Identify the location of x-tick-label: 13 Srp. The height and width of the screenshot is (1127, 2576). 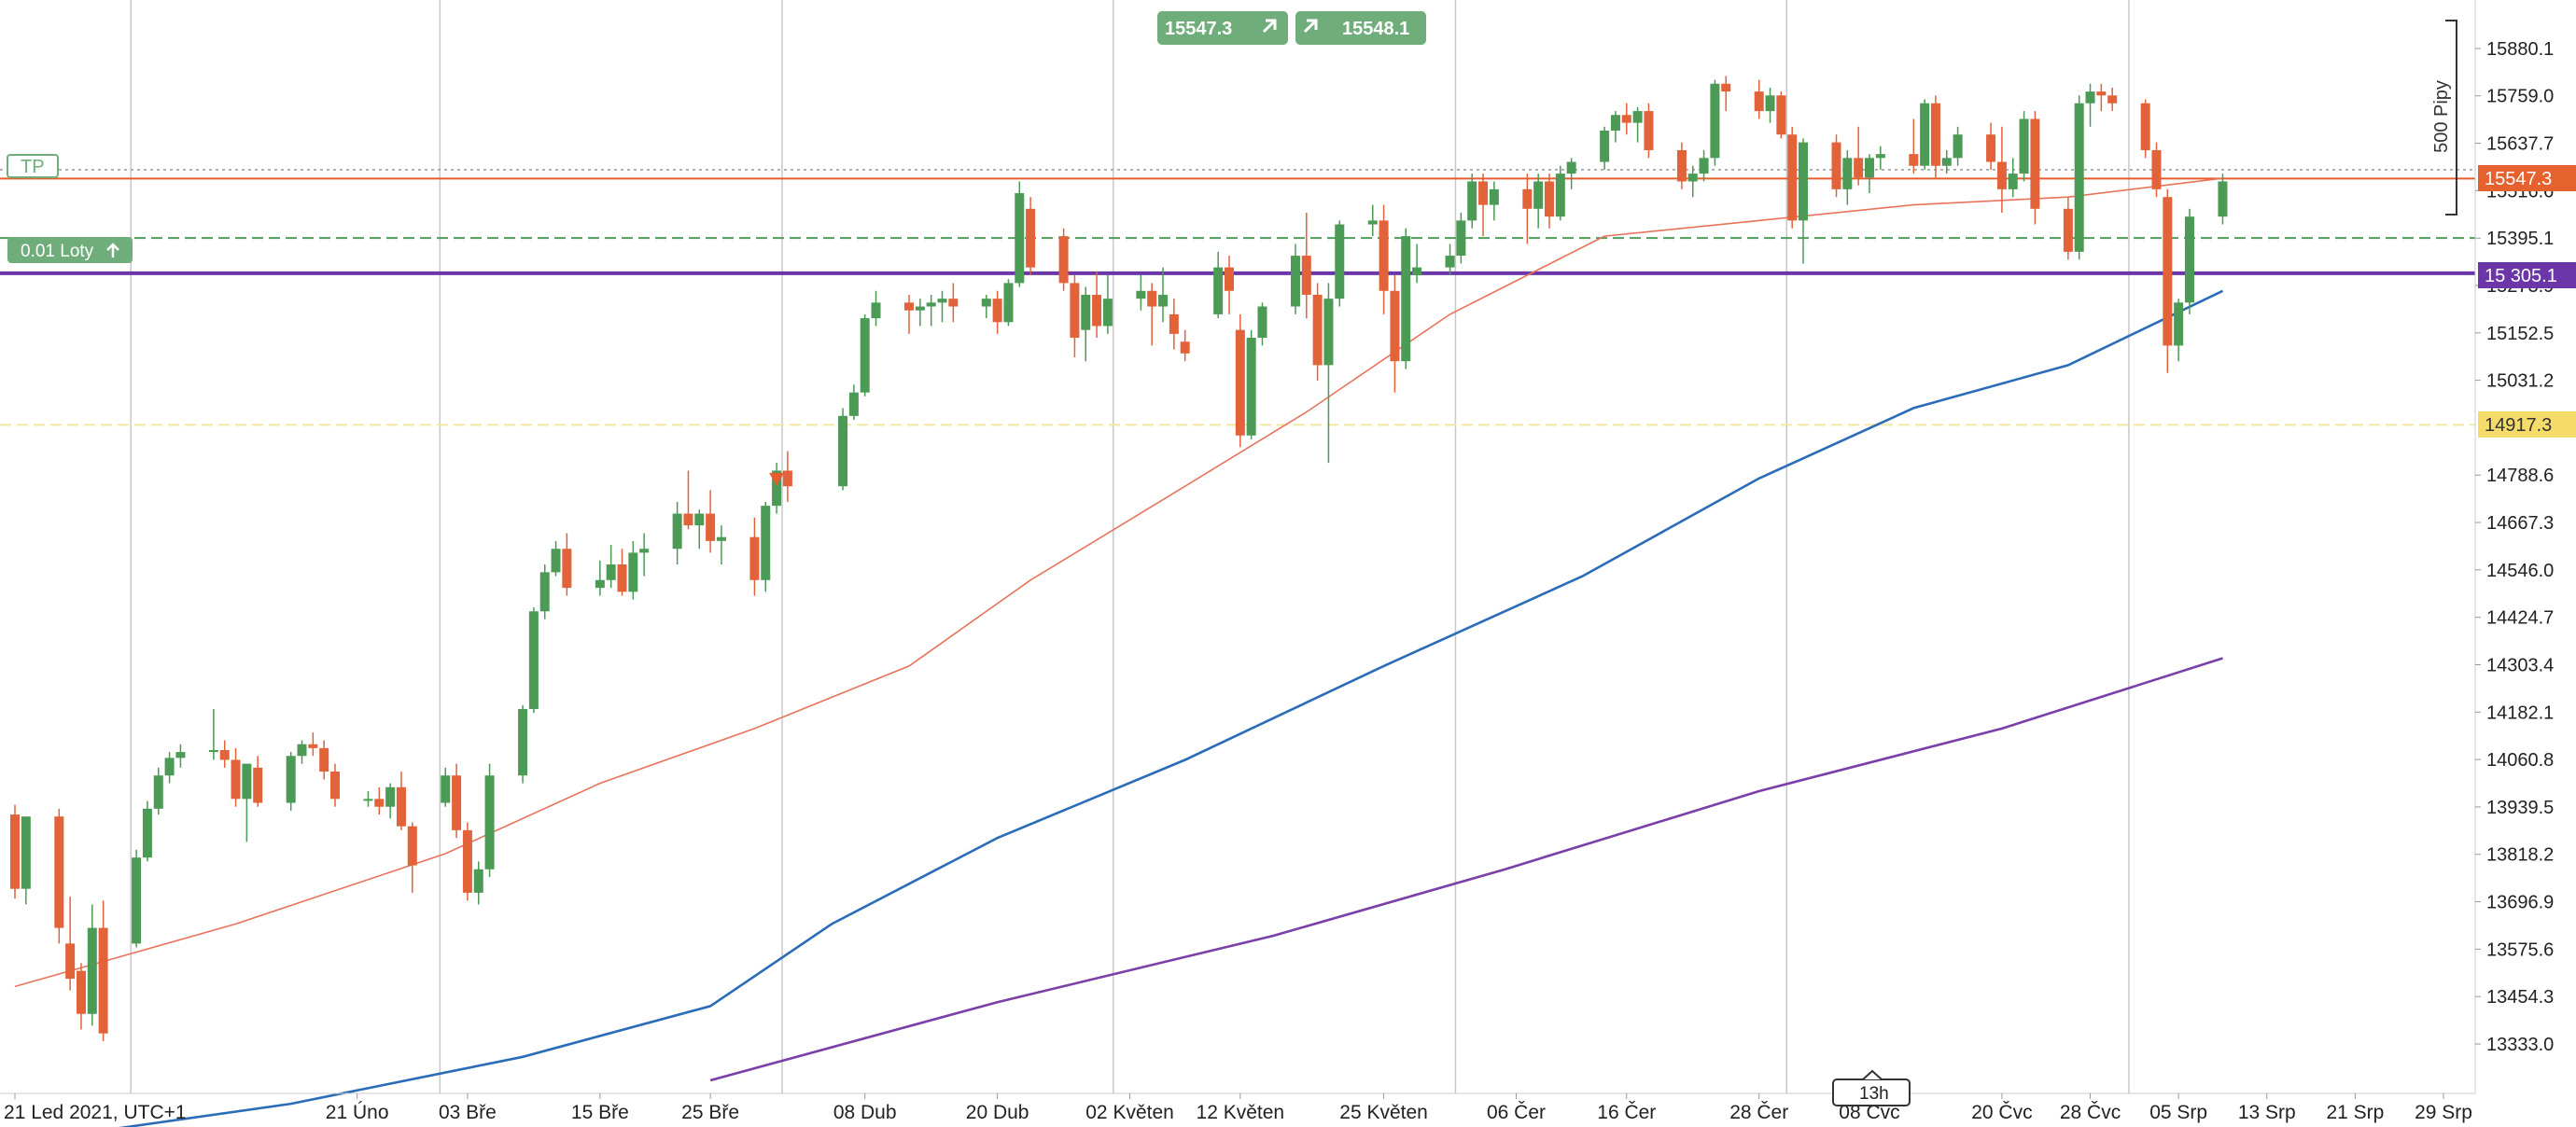
(2267, 1112).